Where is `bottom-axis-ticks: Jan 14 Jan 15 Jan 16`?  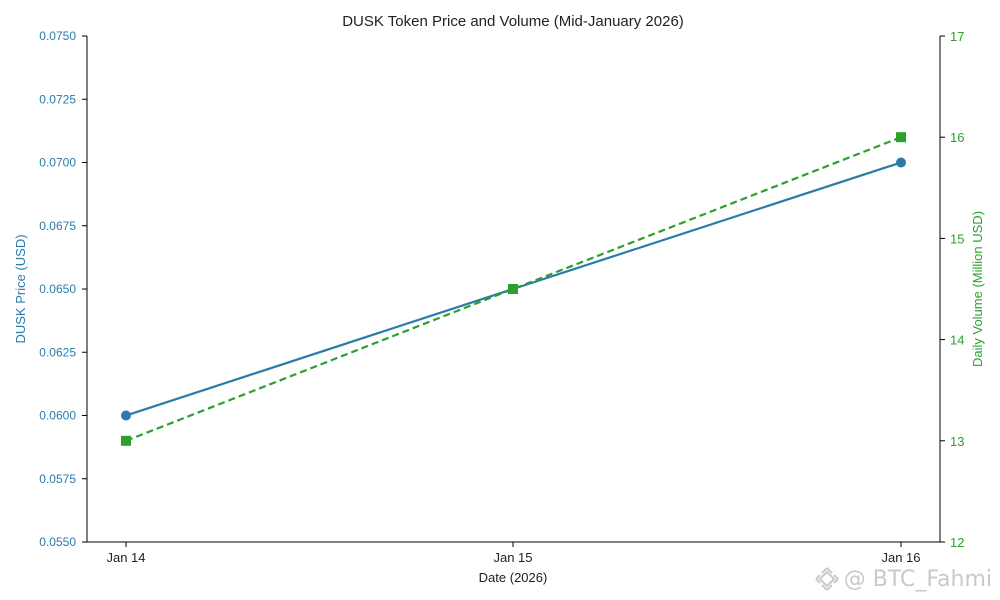 bottom-axis-ticks: Jan 14 Jan 15 Jan 16 is located at coordinates (513, 553).